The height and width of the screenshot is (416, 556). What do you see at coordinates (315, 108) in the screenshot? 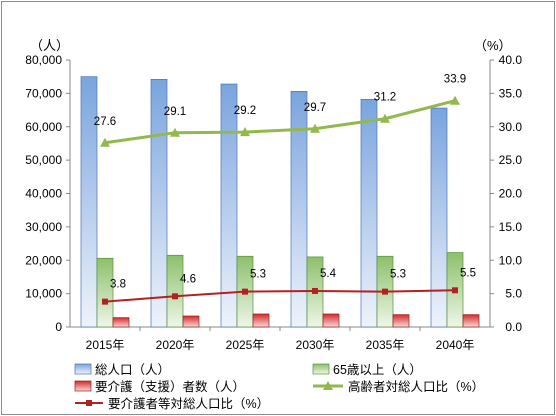
I see `data-label-elderly-ratio: 29.7` at bounding box center [315, 108].